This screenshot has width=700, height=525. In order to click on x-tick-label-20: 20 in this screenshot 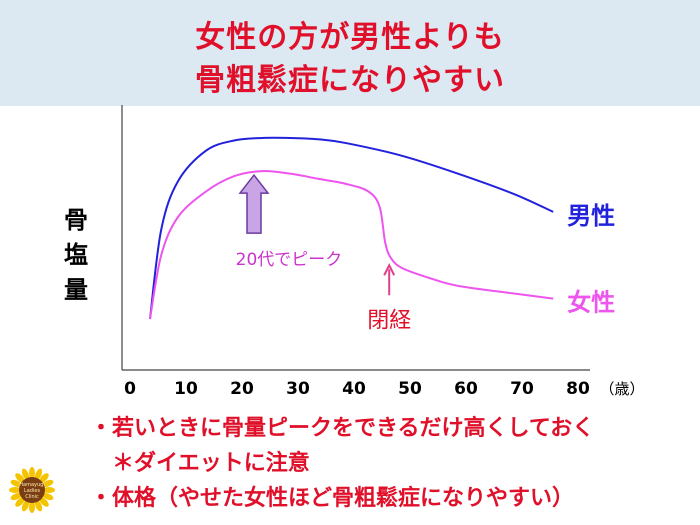, I will do `click(242, 389)`.